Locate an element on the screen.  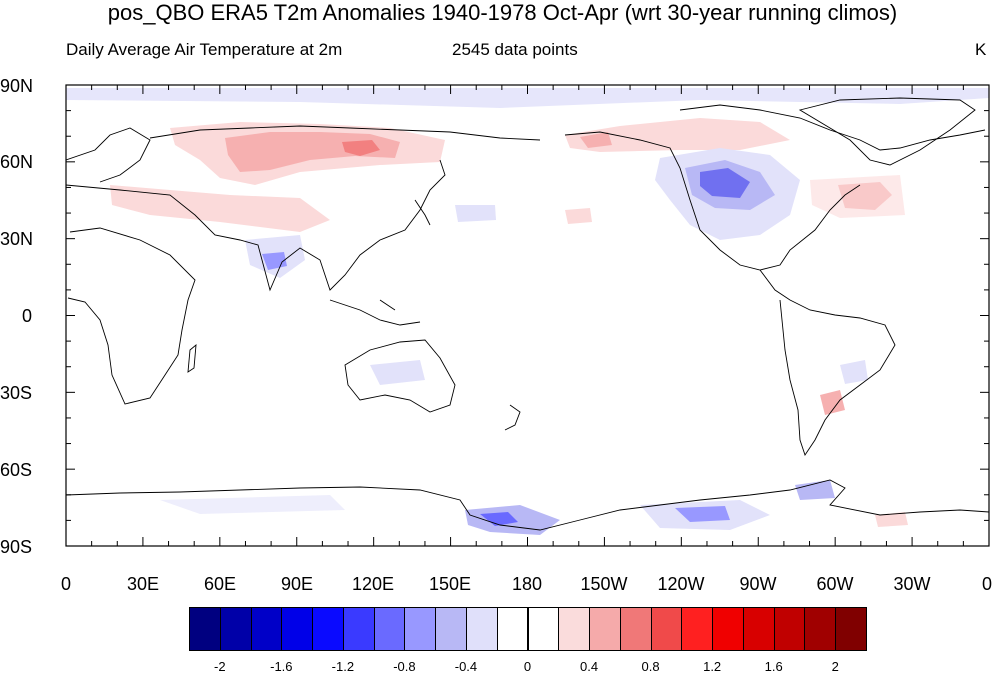
australia-coastline is located at coordinates (400, 376).